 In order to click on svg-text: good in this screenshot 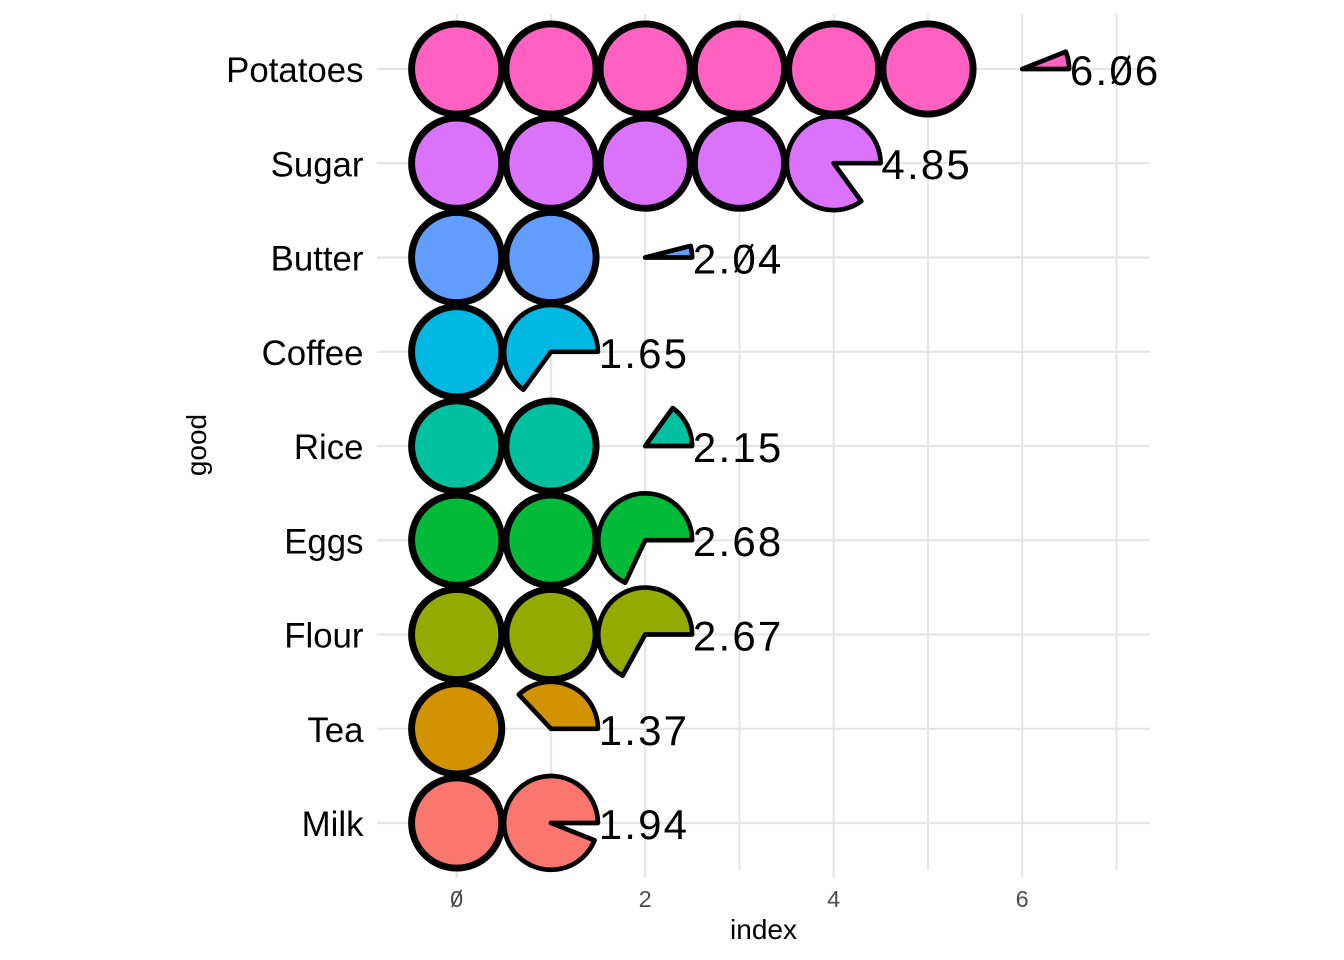, I will do `click(196, 445)`.